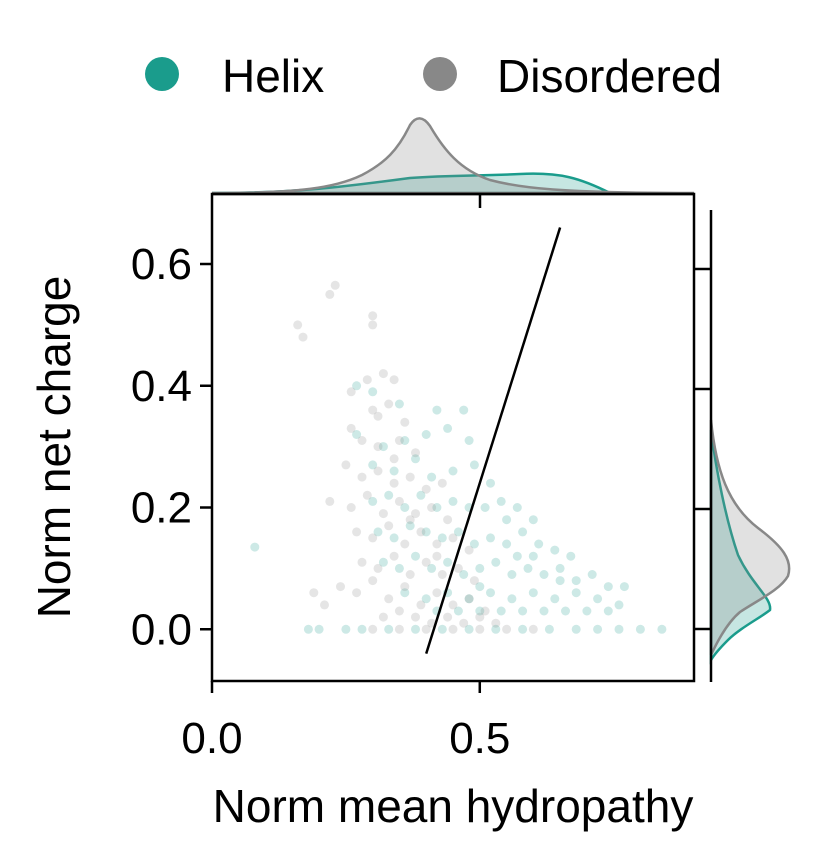  Describe the element at coordinates (750, 537) in the screenshot. I see `right-density-disordered` at that location.